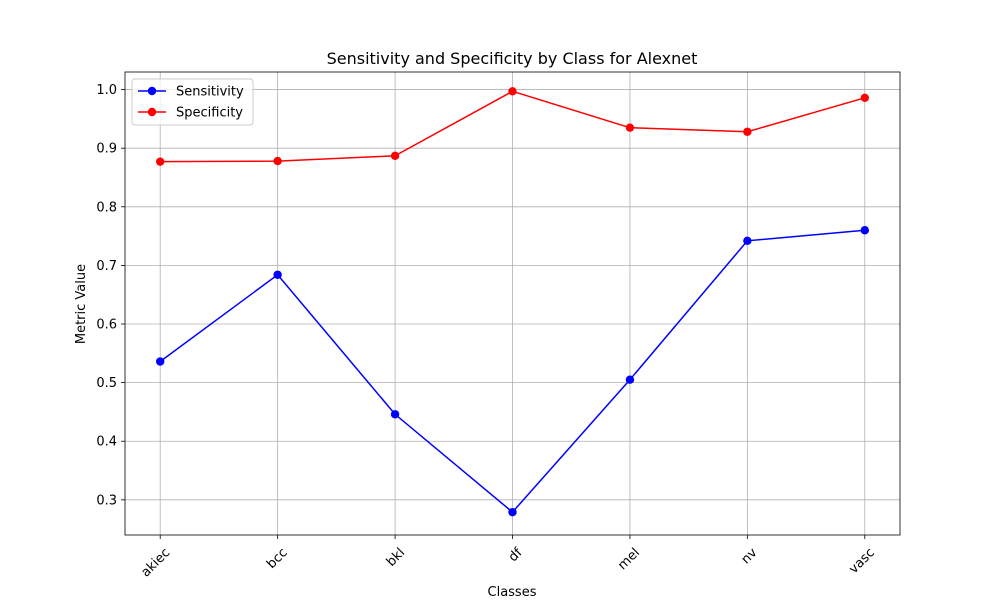 The image size is (1000, 600). I want to click on y-tick-label: 0.9, so click(106, 149).